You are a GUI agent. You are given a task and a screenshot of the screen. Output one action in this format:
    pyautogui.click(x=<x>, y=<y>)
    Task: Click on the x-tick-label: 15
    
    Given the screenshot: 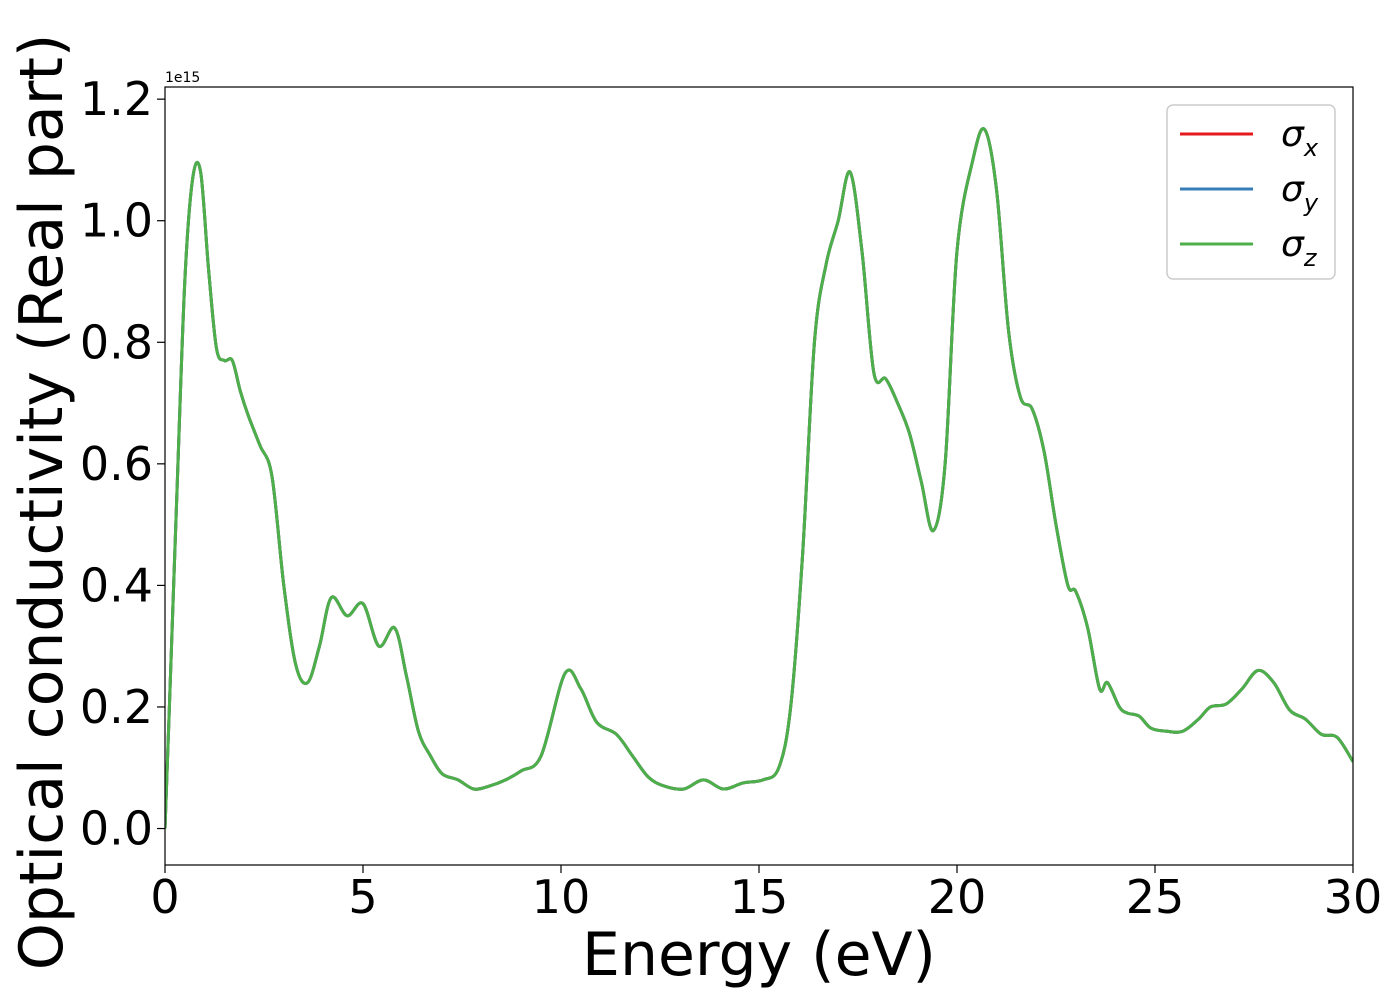 What is the action you would take?
    pyautogui.click(x=759, y=897)
    